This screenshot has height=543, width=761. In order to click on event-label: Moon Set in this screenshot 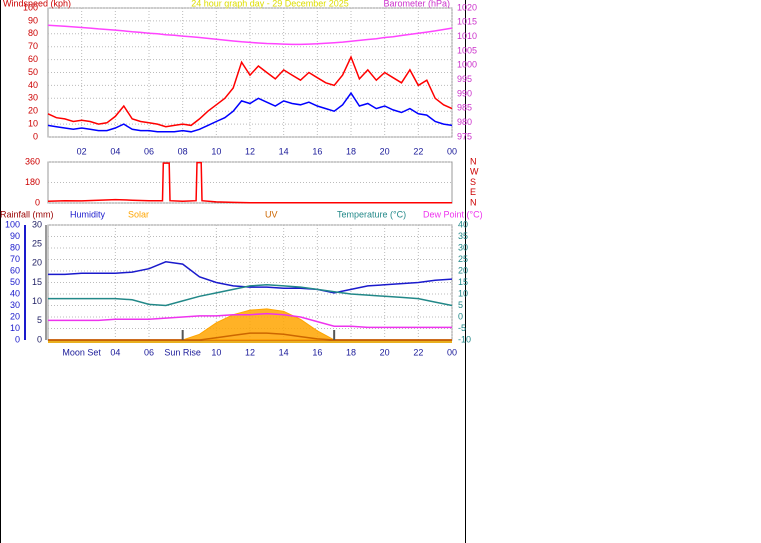, I will do `click(81, 352)`.